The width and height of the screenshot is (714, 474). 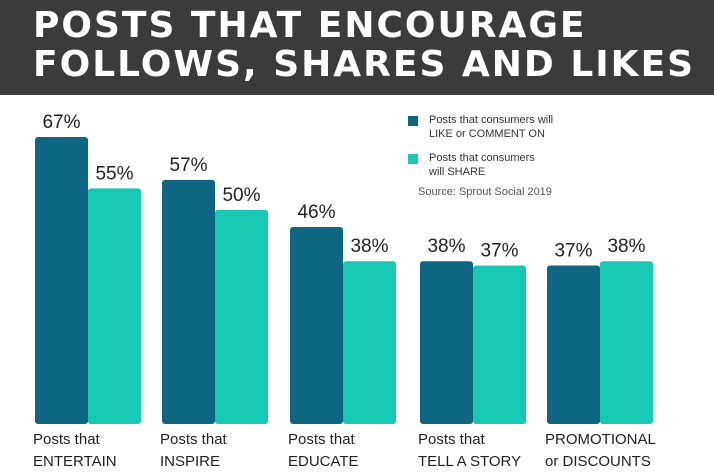 What do you see at coordinates (626, 246) in the screenshot?
I see `data-label-promotional-share: 38%` at bounding box center [626, 246].